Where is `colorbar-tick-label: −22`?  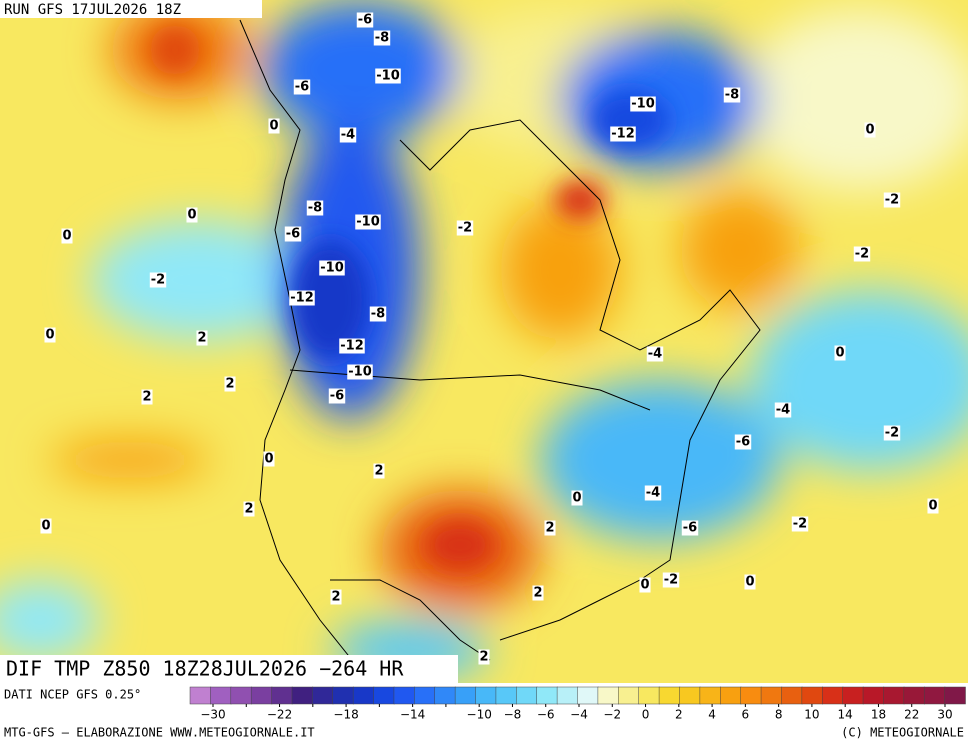 colorbar-tick-label: −22 is located at coordinates (279, 715).